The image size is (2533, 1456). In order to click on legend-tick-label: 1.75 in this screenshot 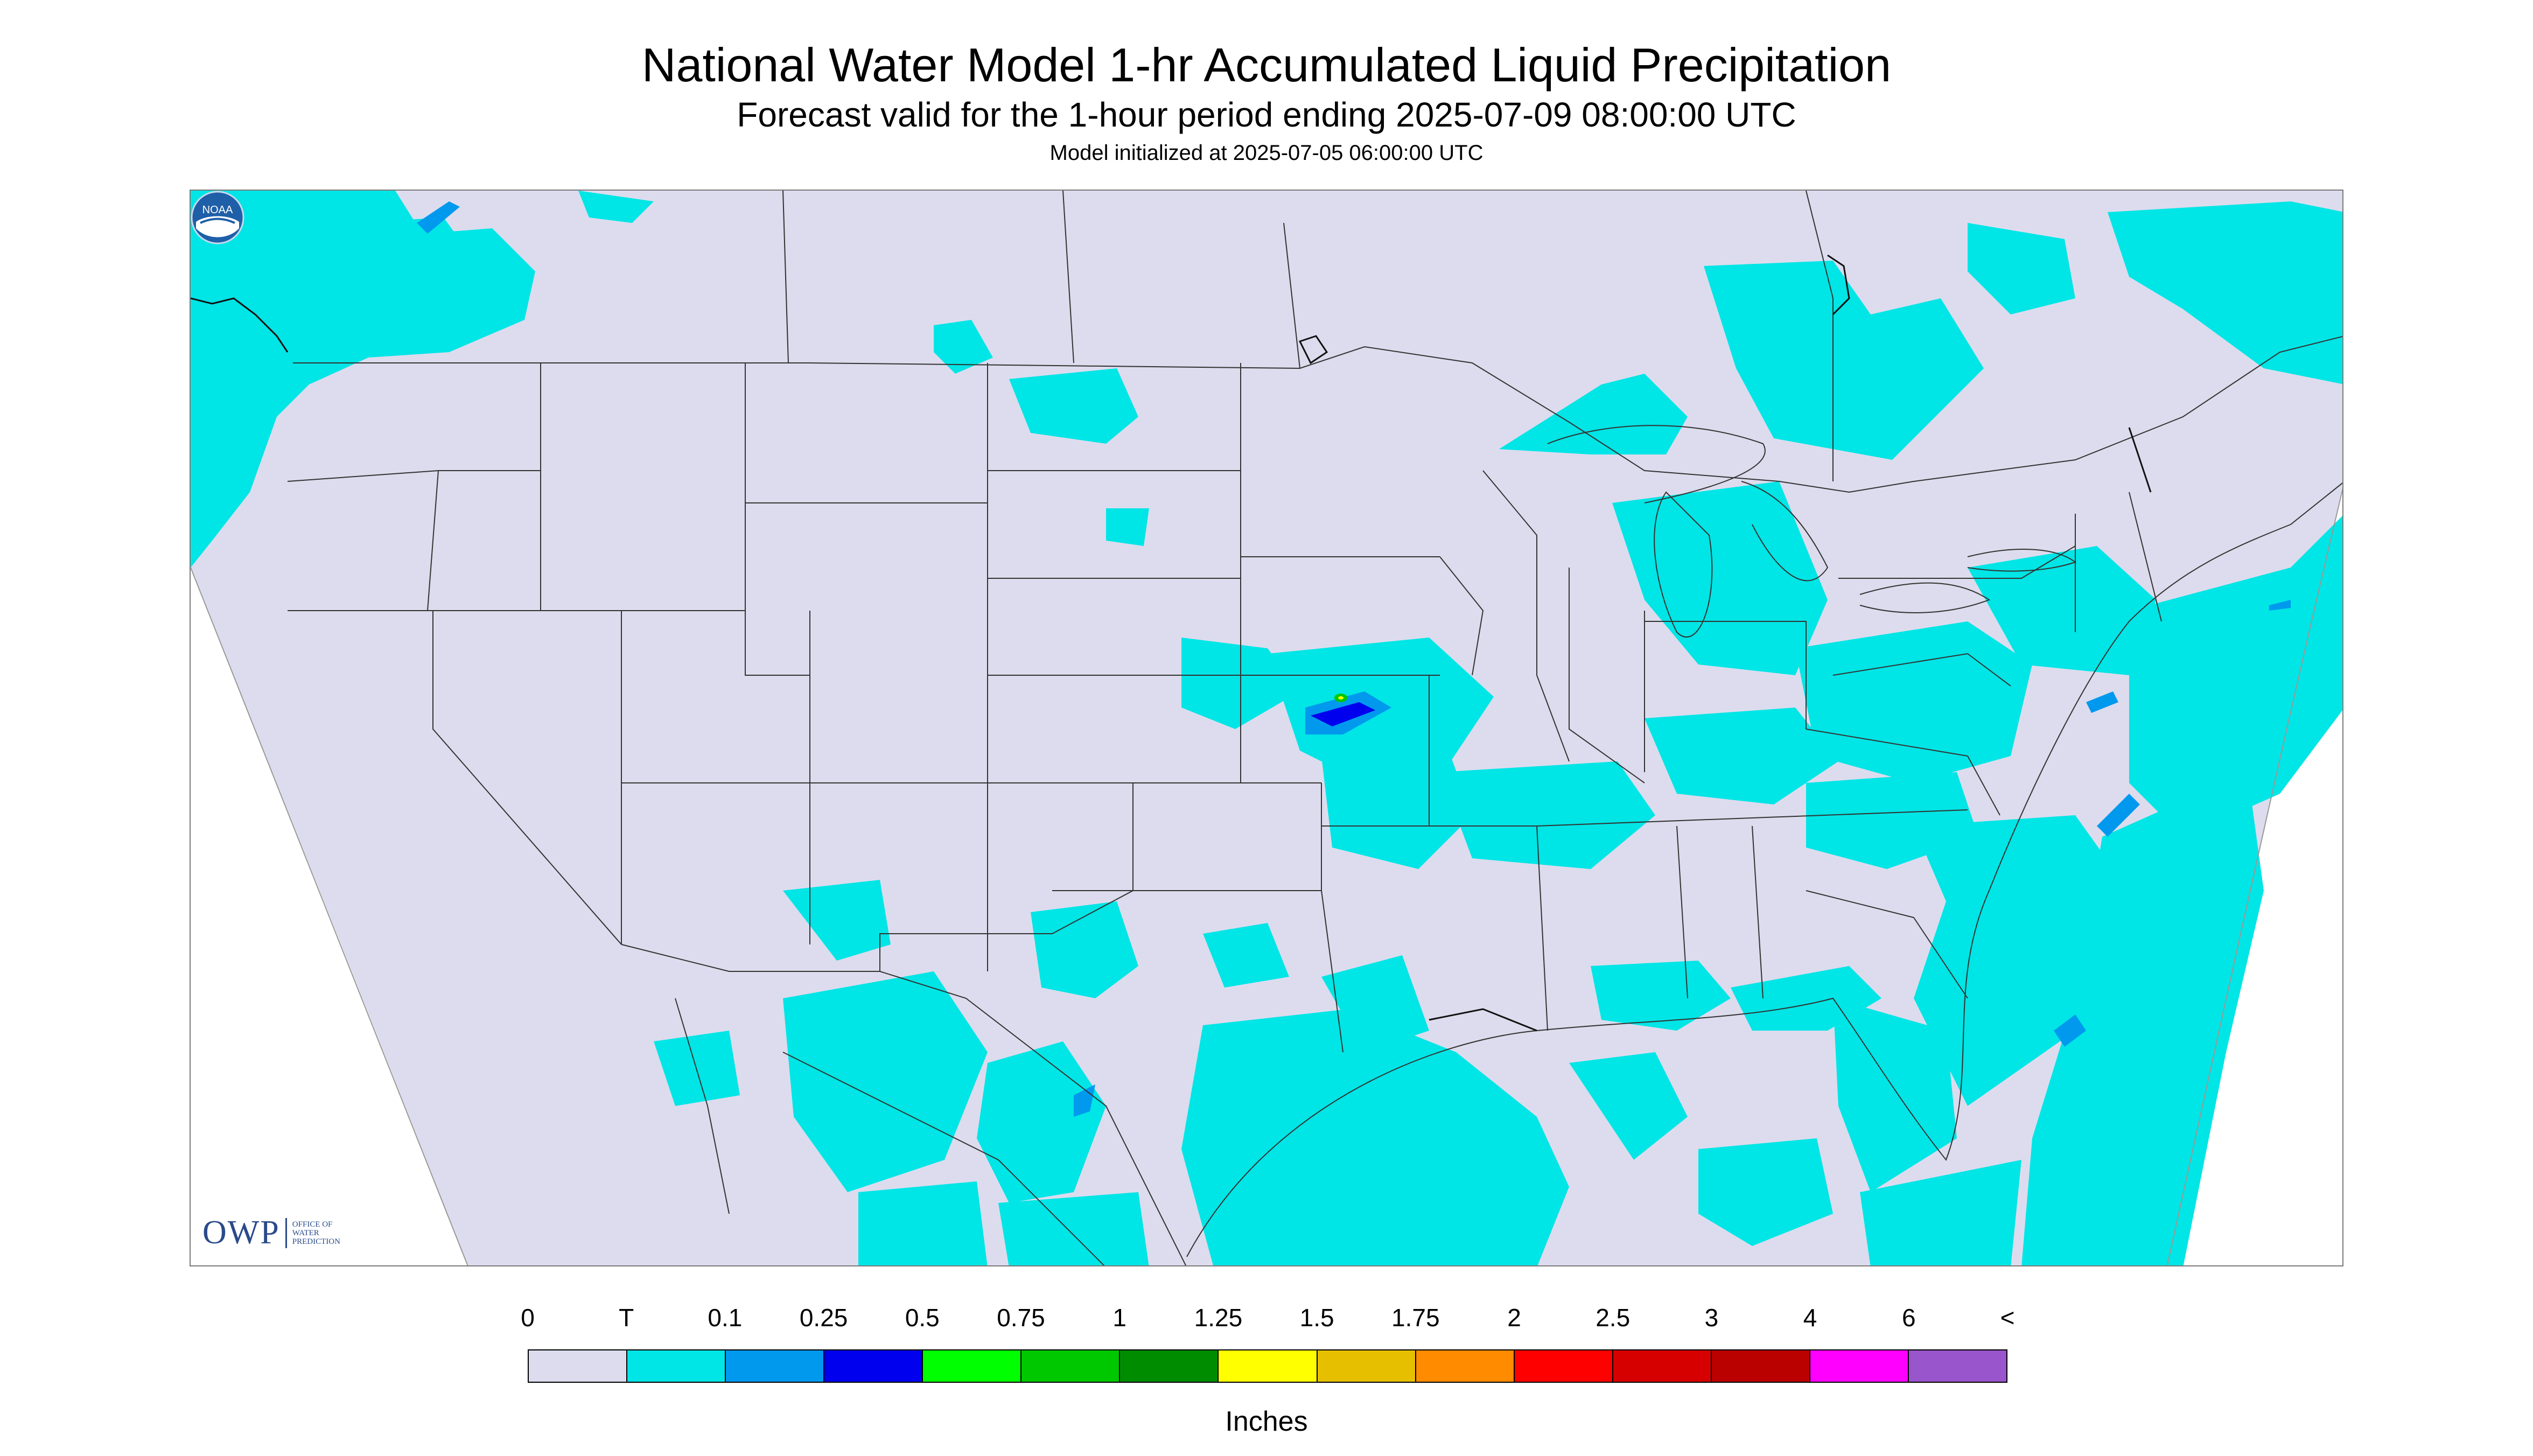, I will do `click(1415, 1318)`.